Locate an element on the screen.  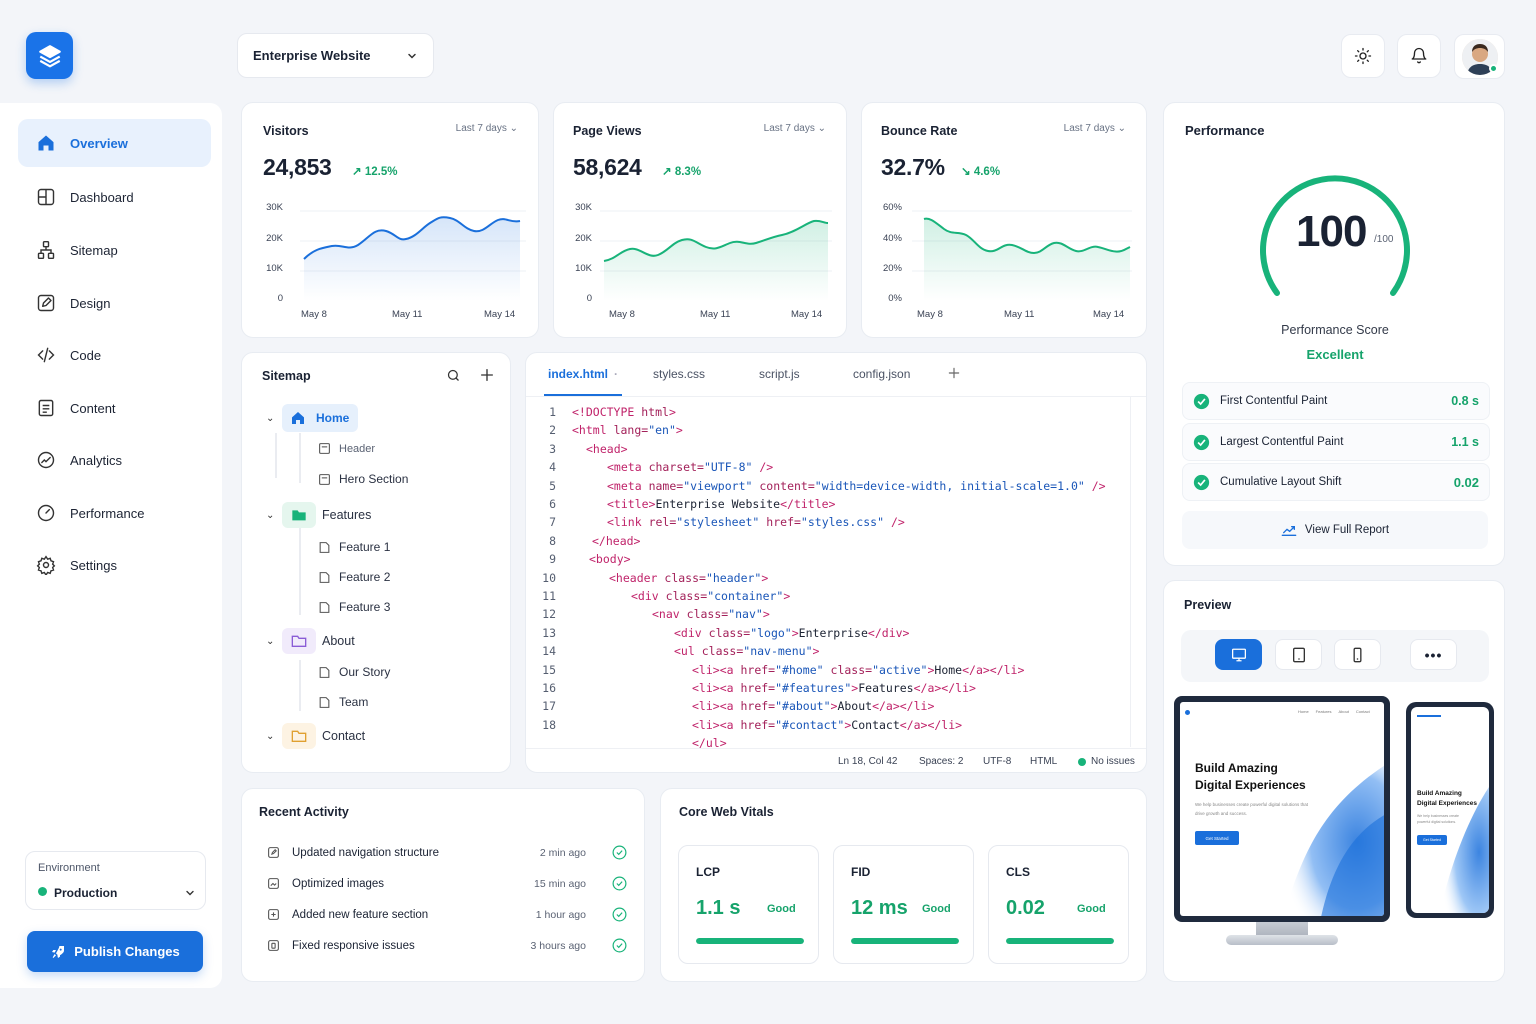
vital-value: 0.02 is located at coordinates (1025, 908).